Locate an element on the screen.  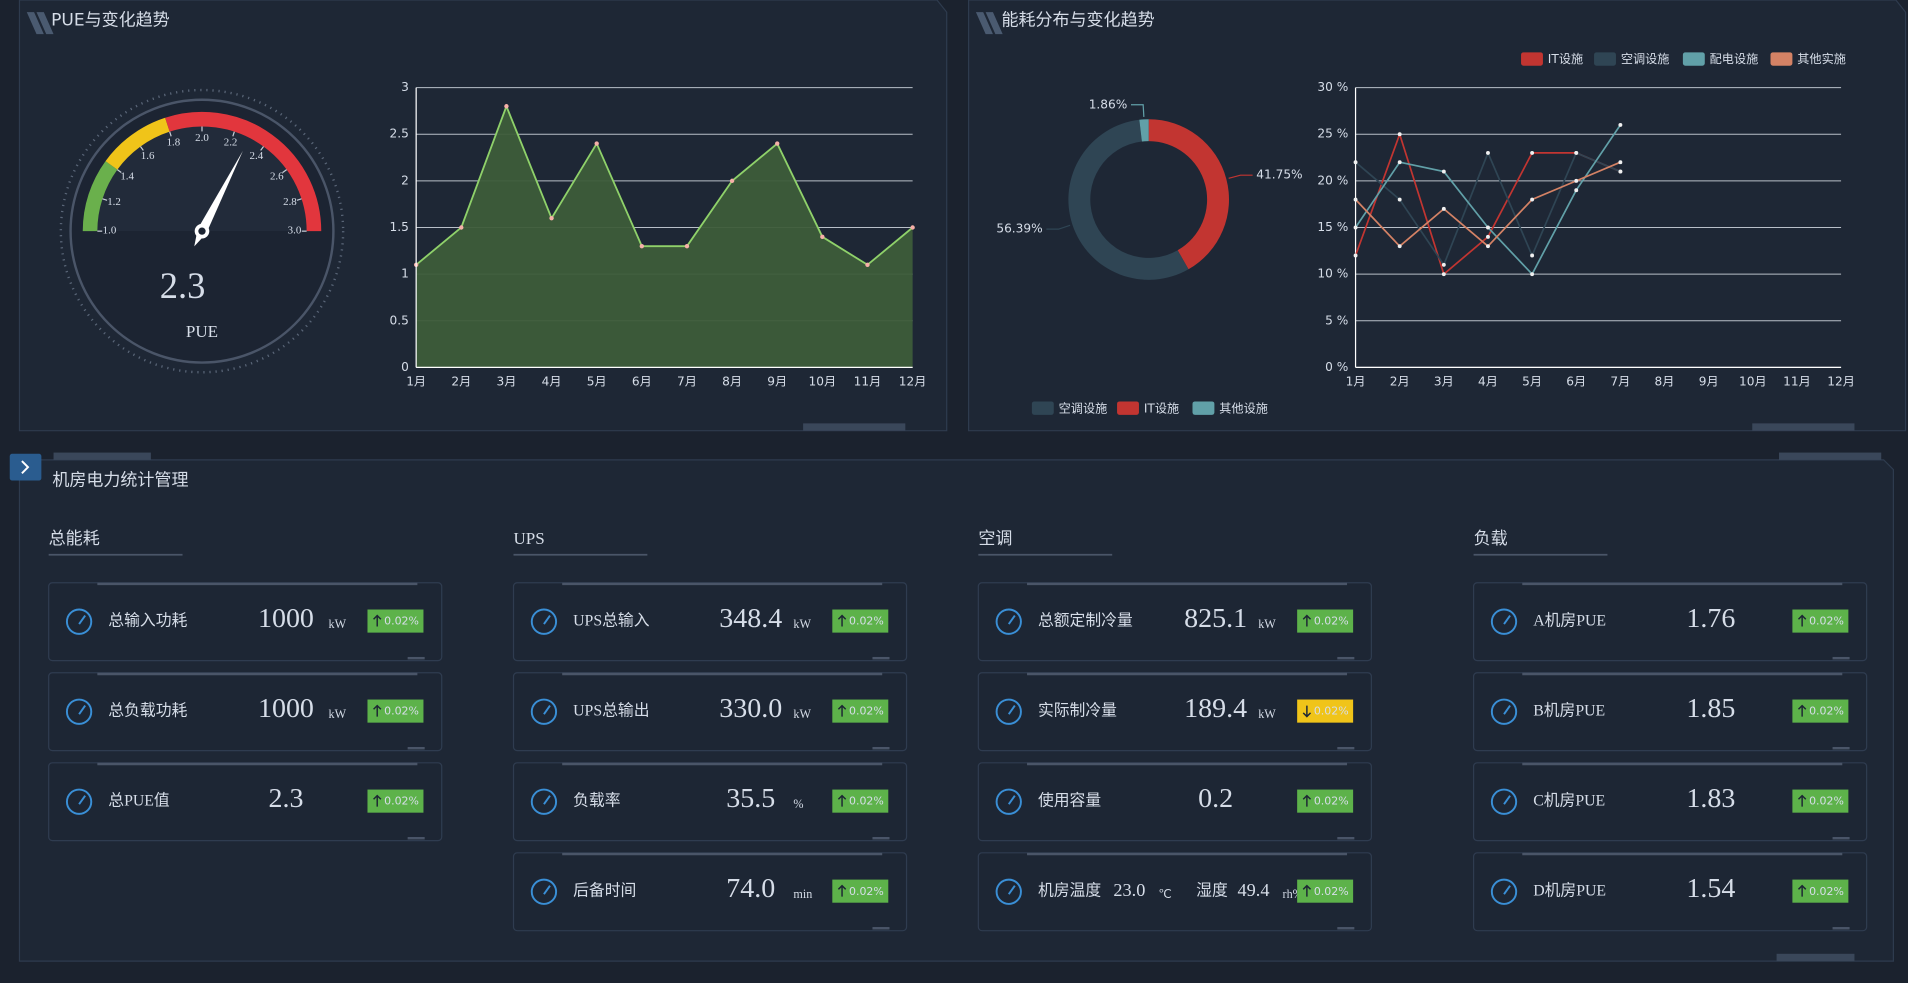
stat-label: 使用容量 is located at coordinates (1069, 800).